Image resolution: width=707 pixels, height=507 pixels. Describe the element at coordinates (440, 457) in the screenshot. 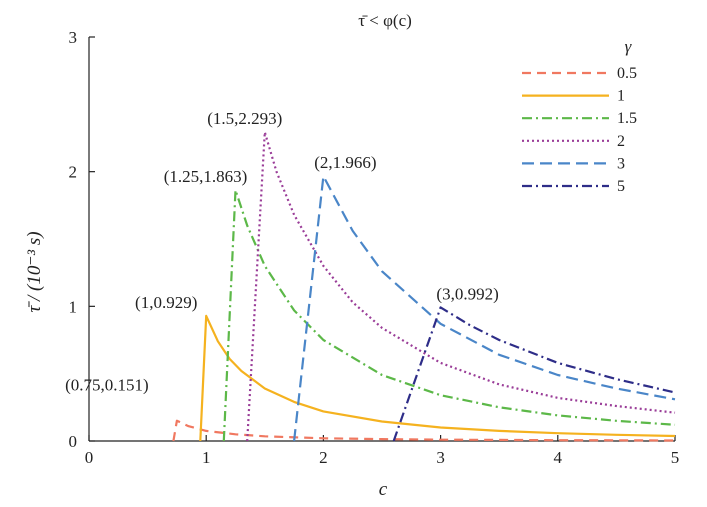

I see `x-tick-label: 3` at that location.